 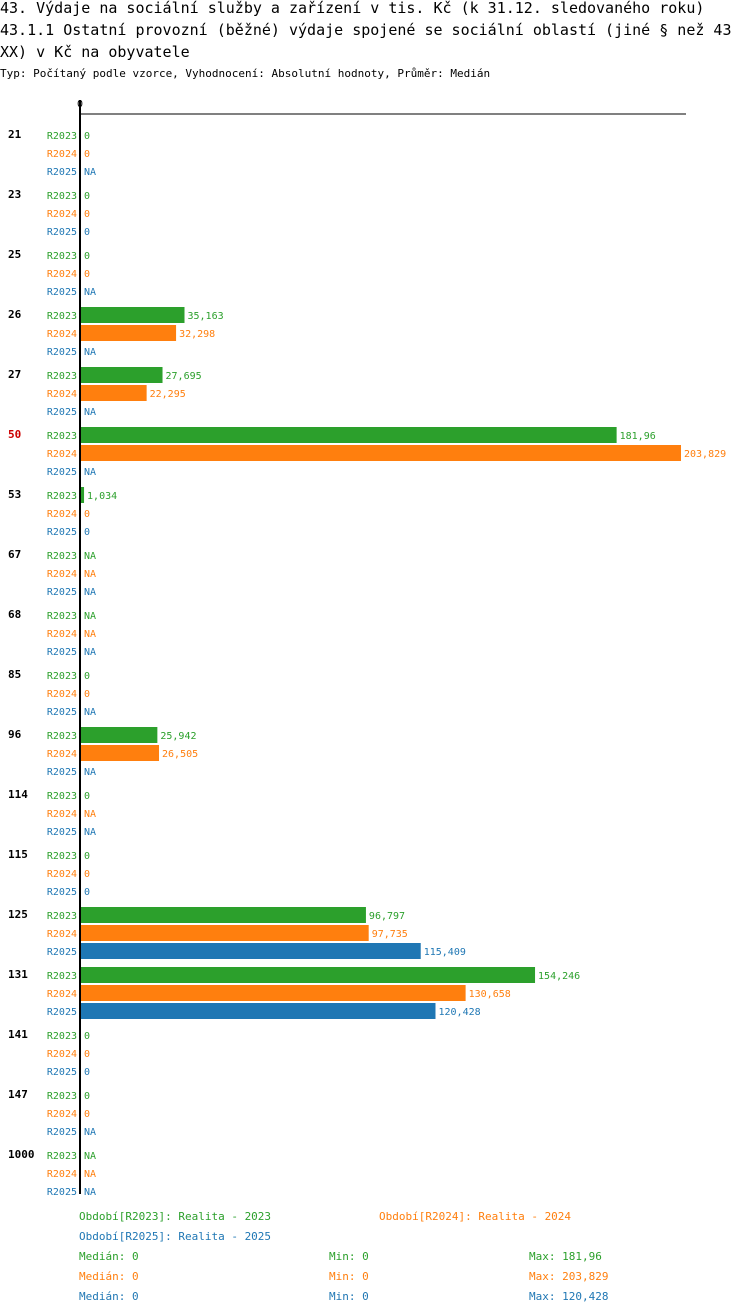 I want to click on stat-min-r2025: Min: 0, so click(x=349, y=1296).